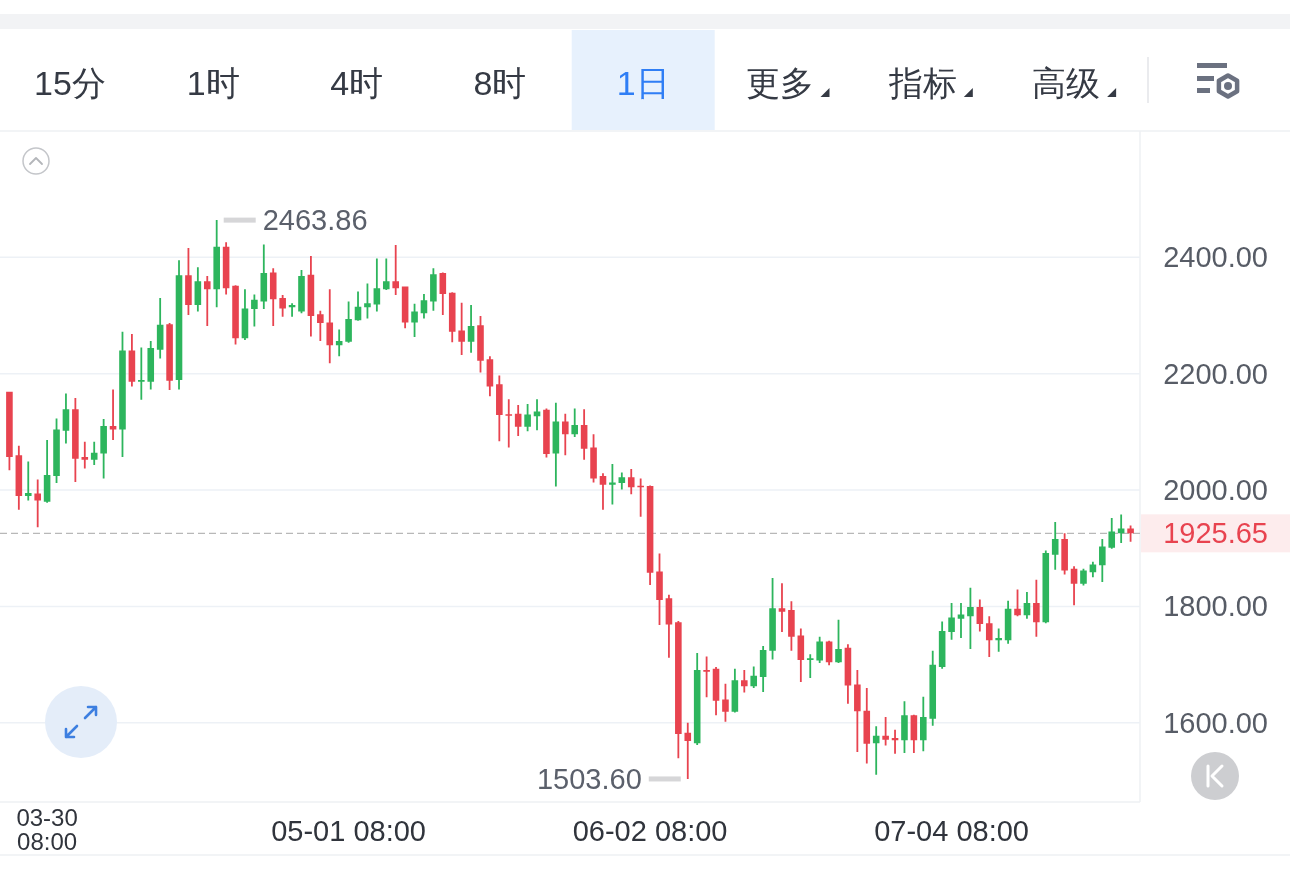  Describe the element at coordinates (357, 83) in the screenshot. I see `text: 4时` at that location.